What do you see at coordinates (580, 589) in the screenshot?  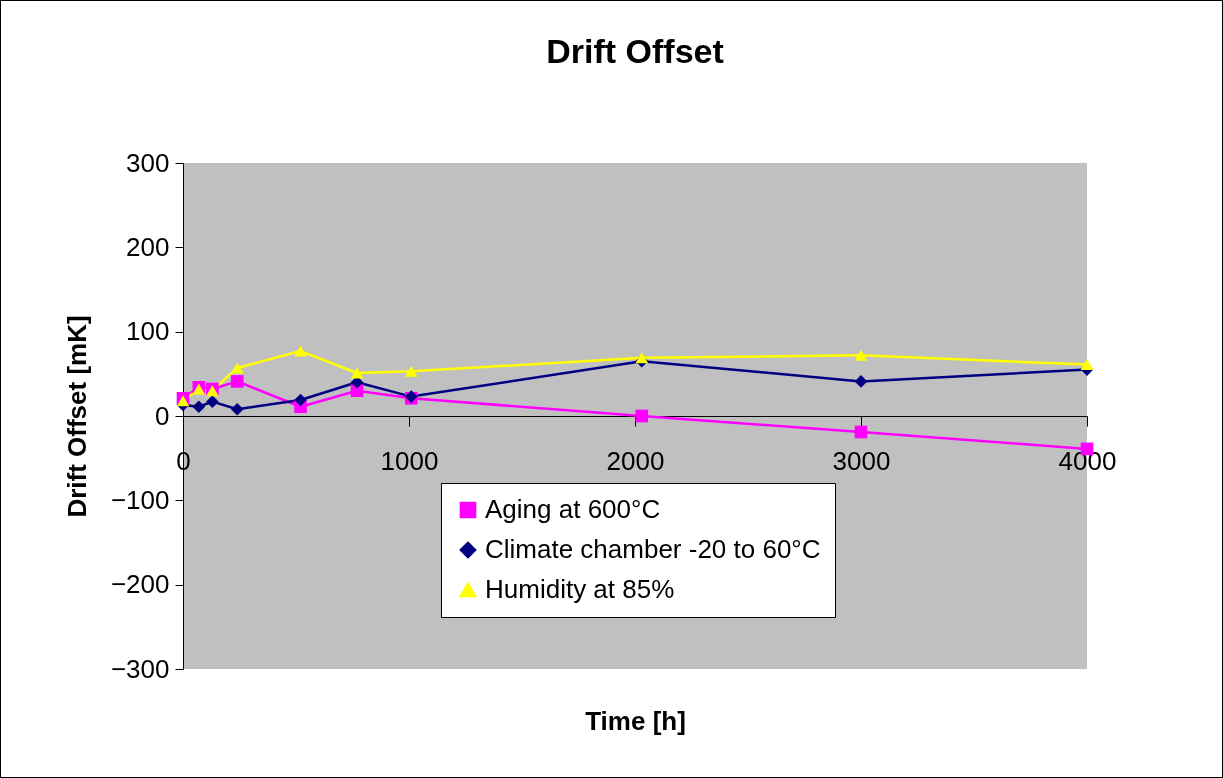 I see `legend-label: Humidity at 85%` at bounding box center [580, 589].